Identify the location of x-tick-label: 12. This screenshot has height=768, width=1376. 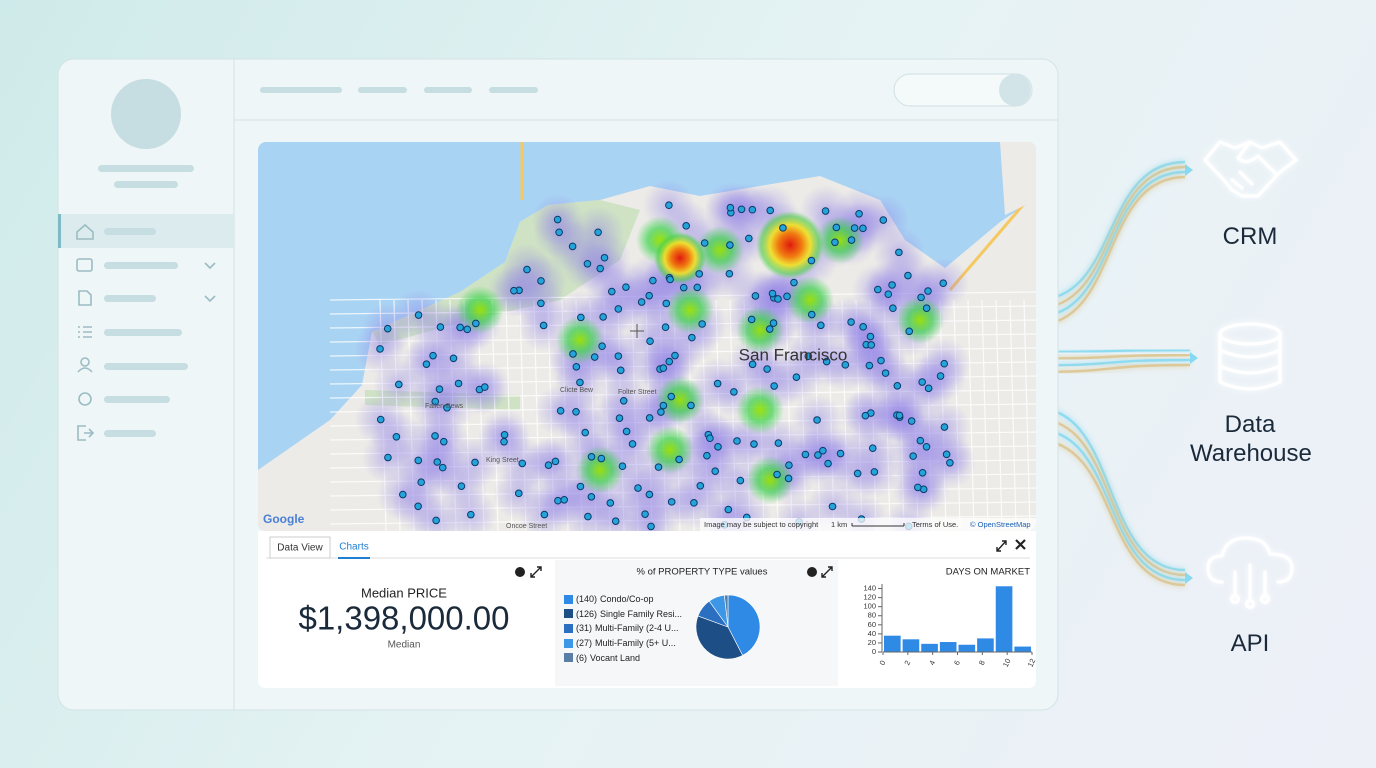
(1032, 662).